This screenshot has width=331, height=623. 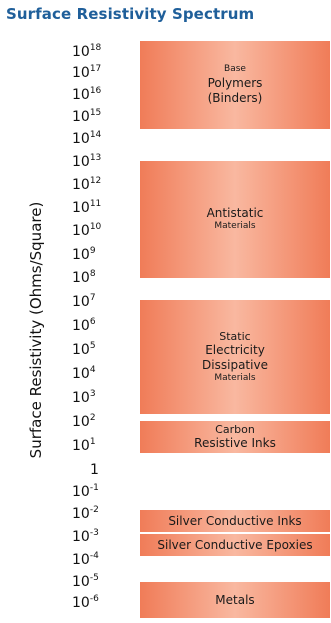 I want to click on band-label: Silver Conductive Epoxies, so click(x=234, y=545).